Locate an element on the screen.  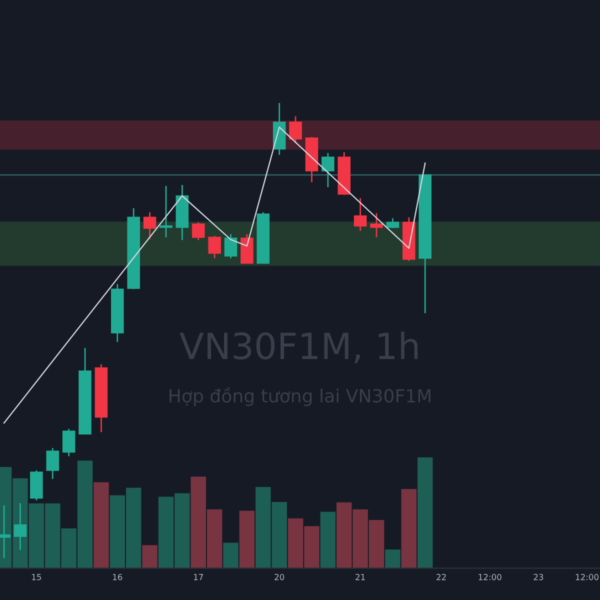
x-tick-label: 23 is located at coordinates (539, 577).